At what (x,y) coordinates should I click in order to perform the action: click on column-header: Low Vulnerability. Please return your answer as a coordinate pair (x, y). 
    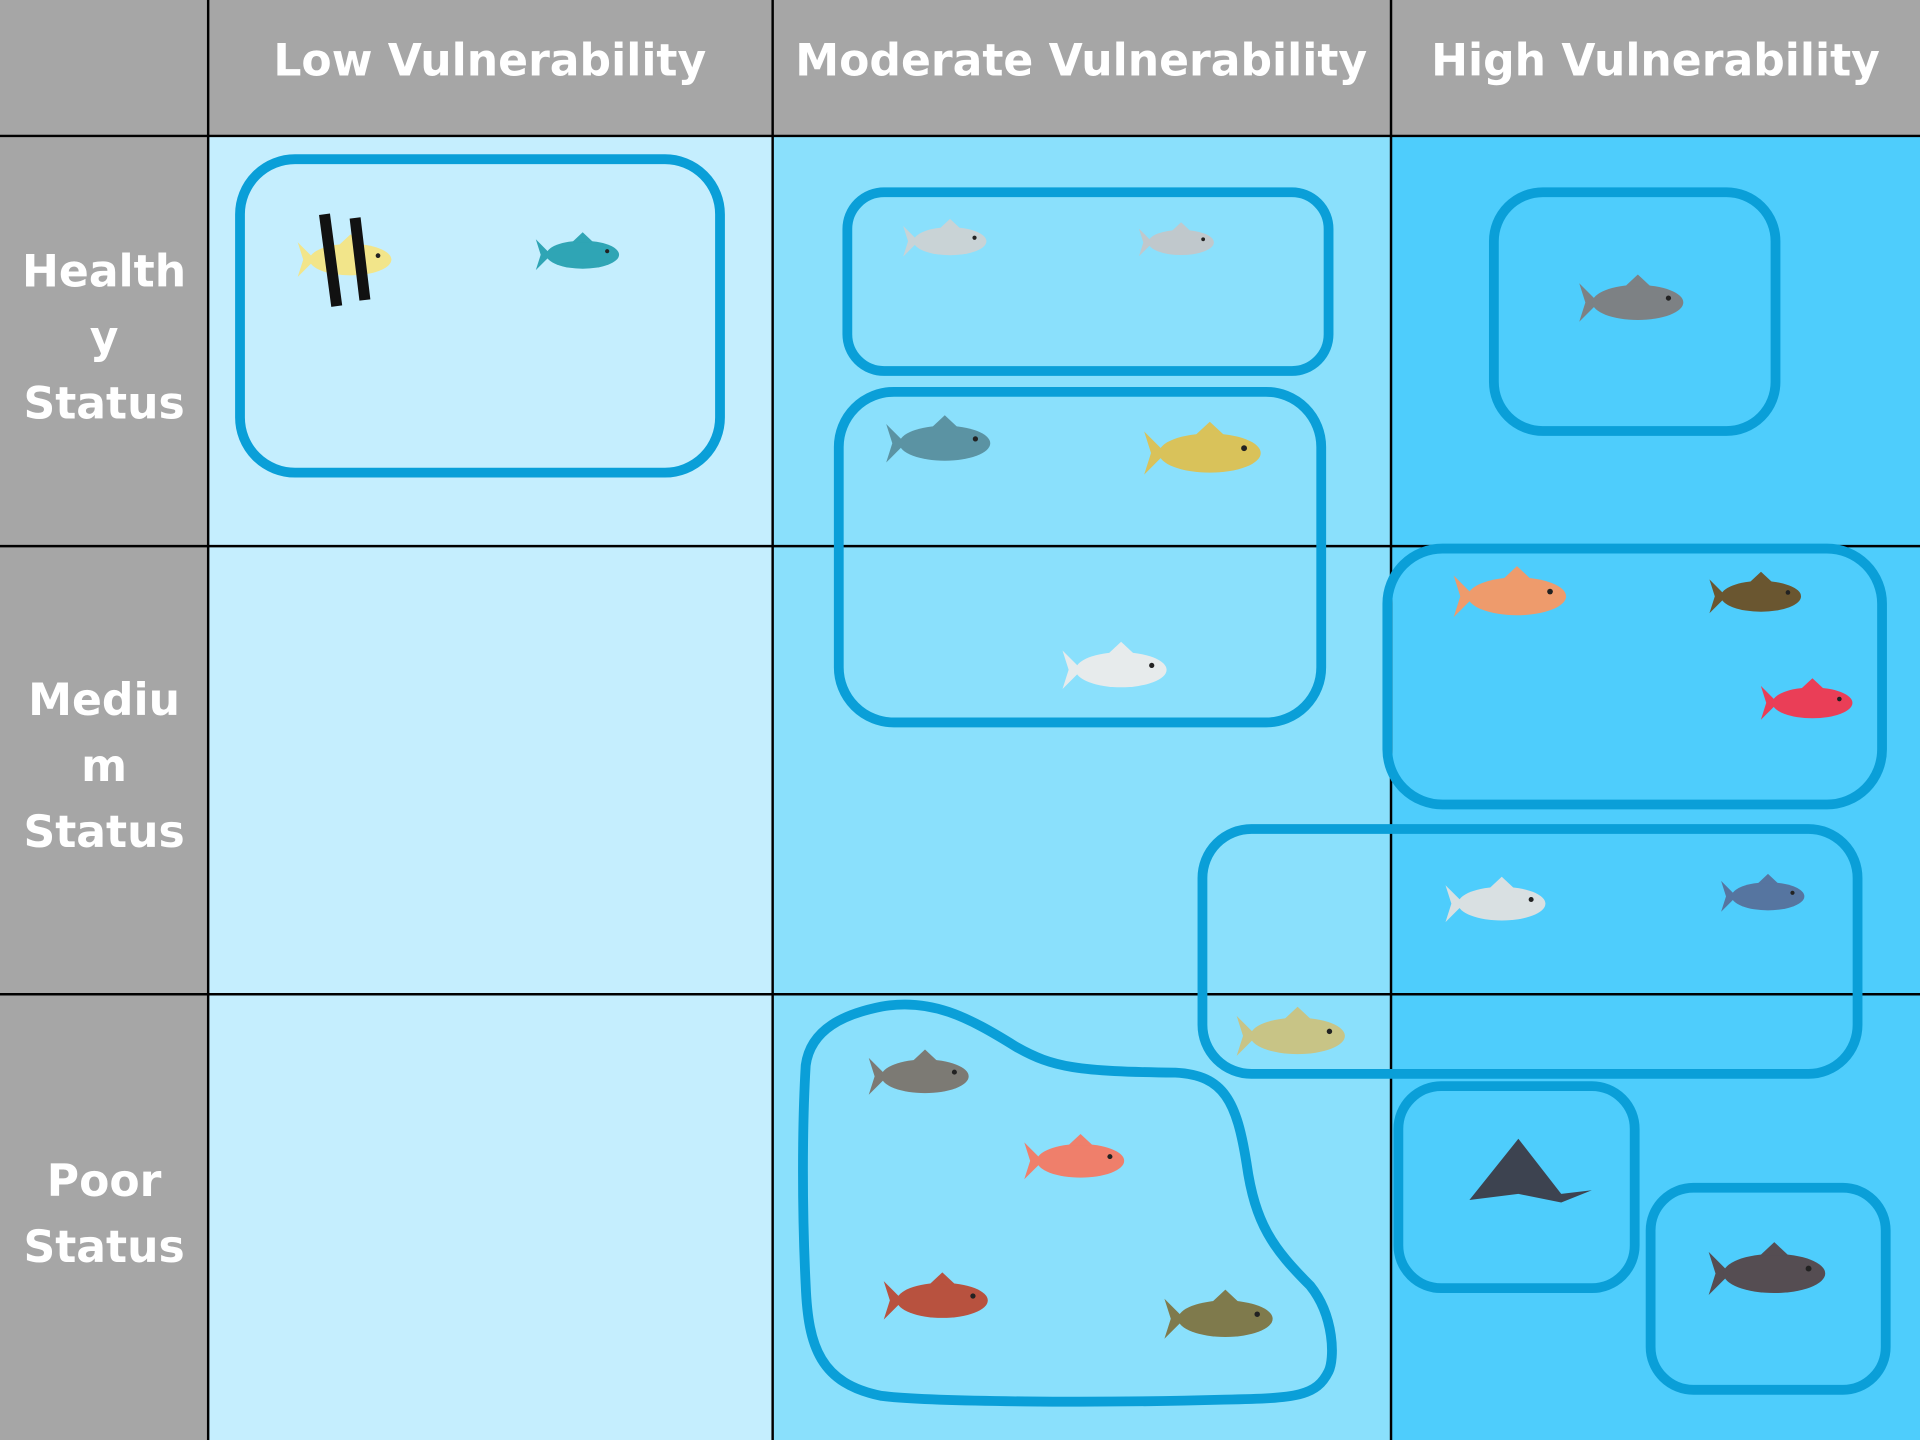
    Looking at the image, I should click on (489, 61).